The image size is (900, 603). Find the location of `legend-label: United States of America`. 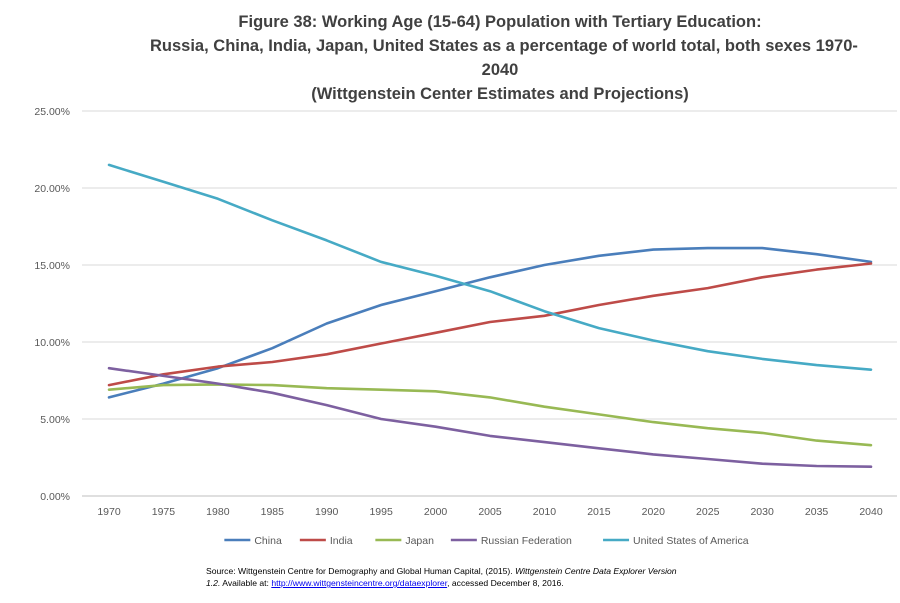

legend-label: United States of America is located at coordinates (691, 541).